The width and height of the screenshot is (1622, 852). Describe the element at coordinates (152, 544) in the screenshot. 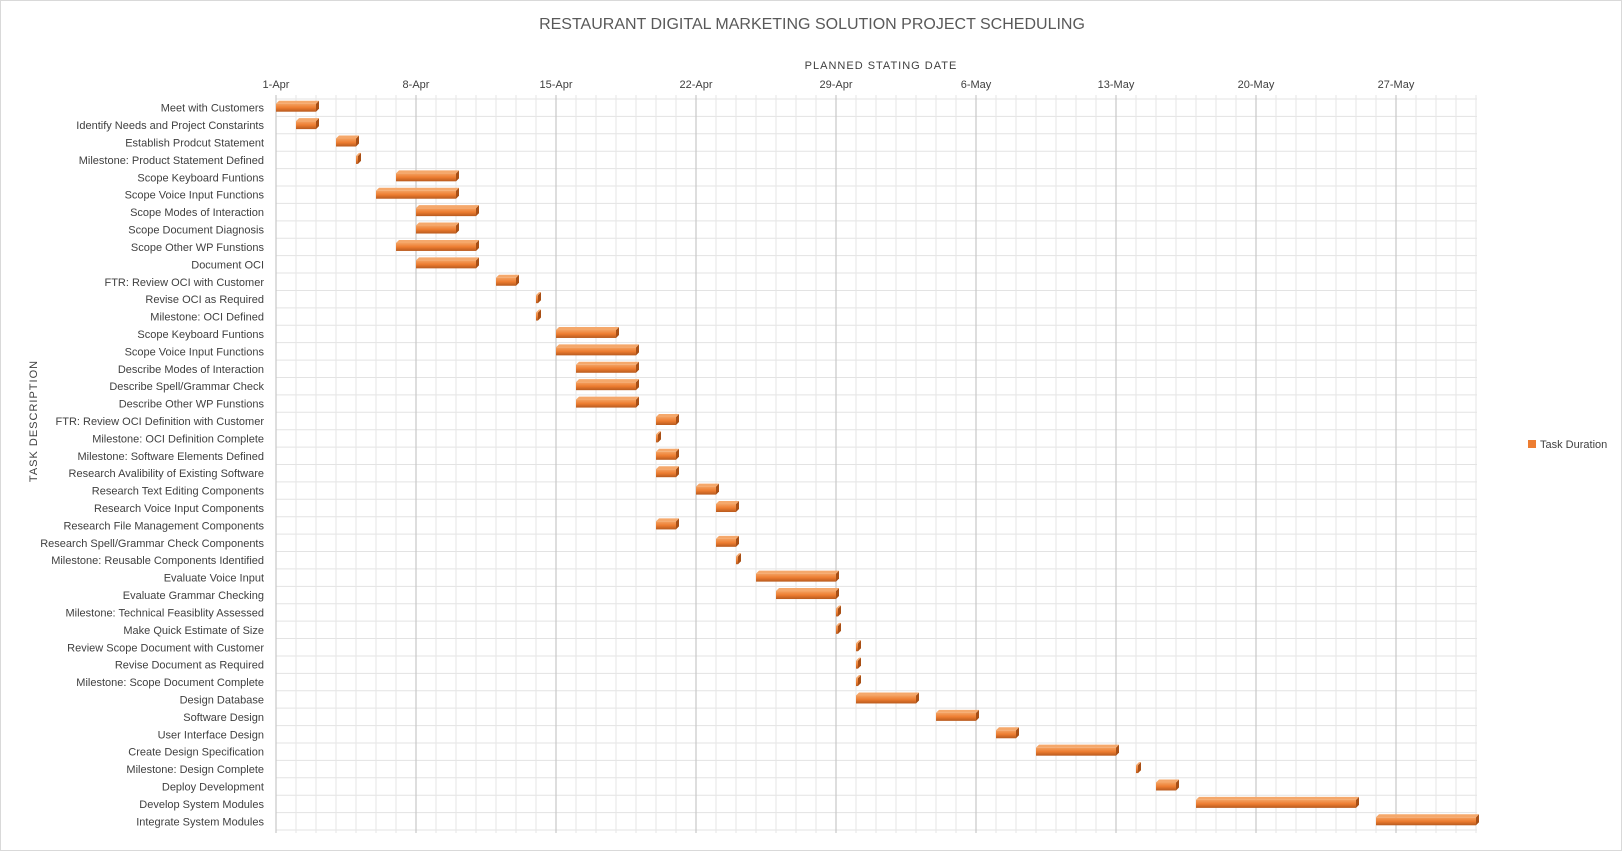

I see `task-label: Research Spell/Grammar Check Components` at that location.